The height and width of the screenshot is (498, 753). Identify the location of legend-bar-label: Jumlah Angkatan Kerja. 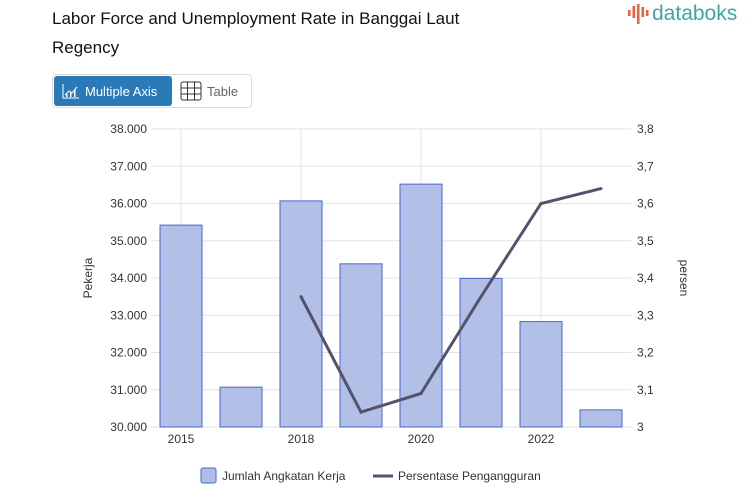
(284, 476).